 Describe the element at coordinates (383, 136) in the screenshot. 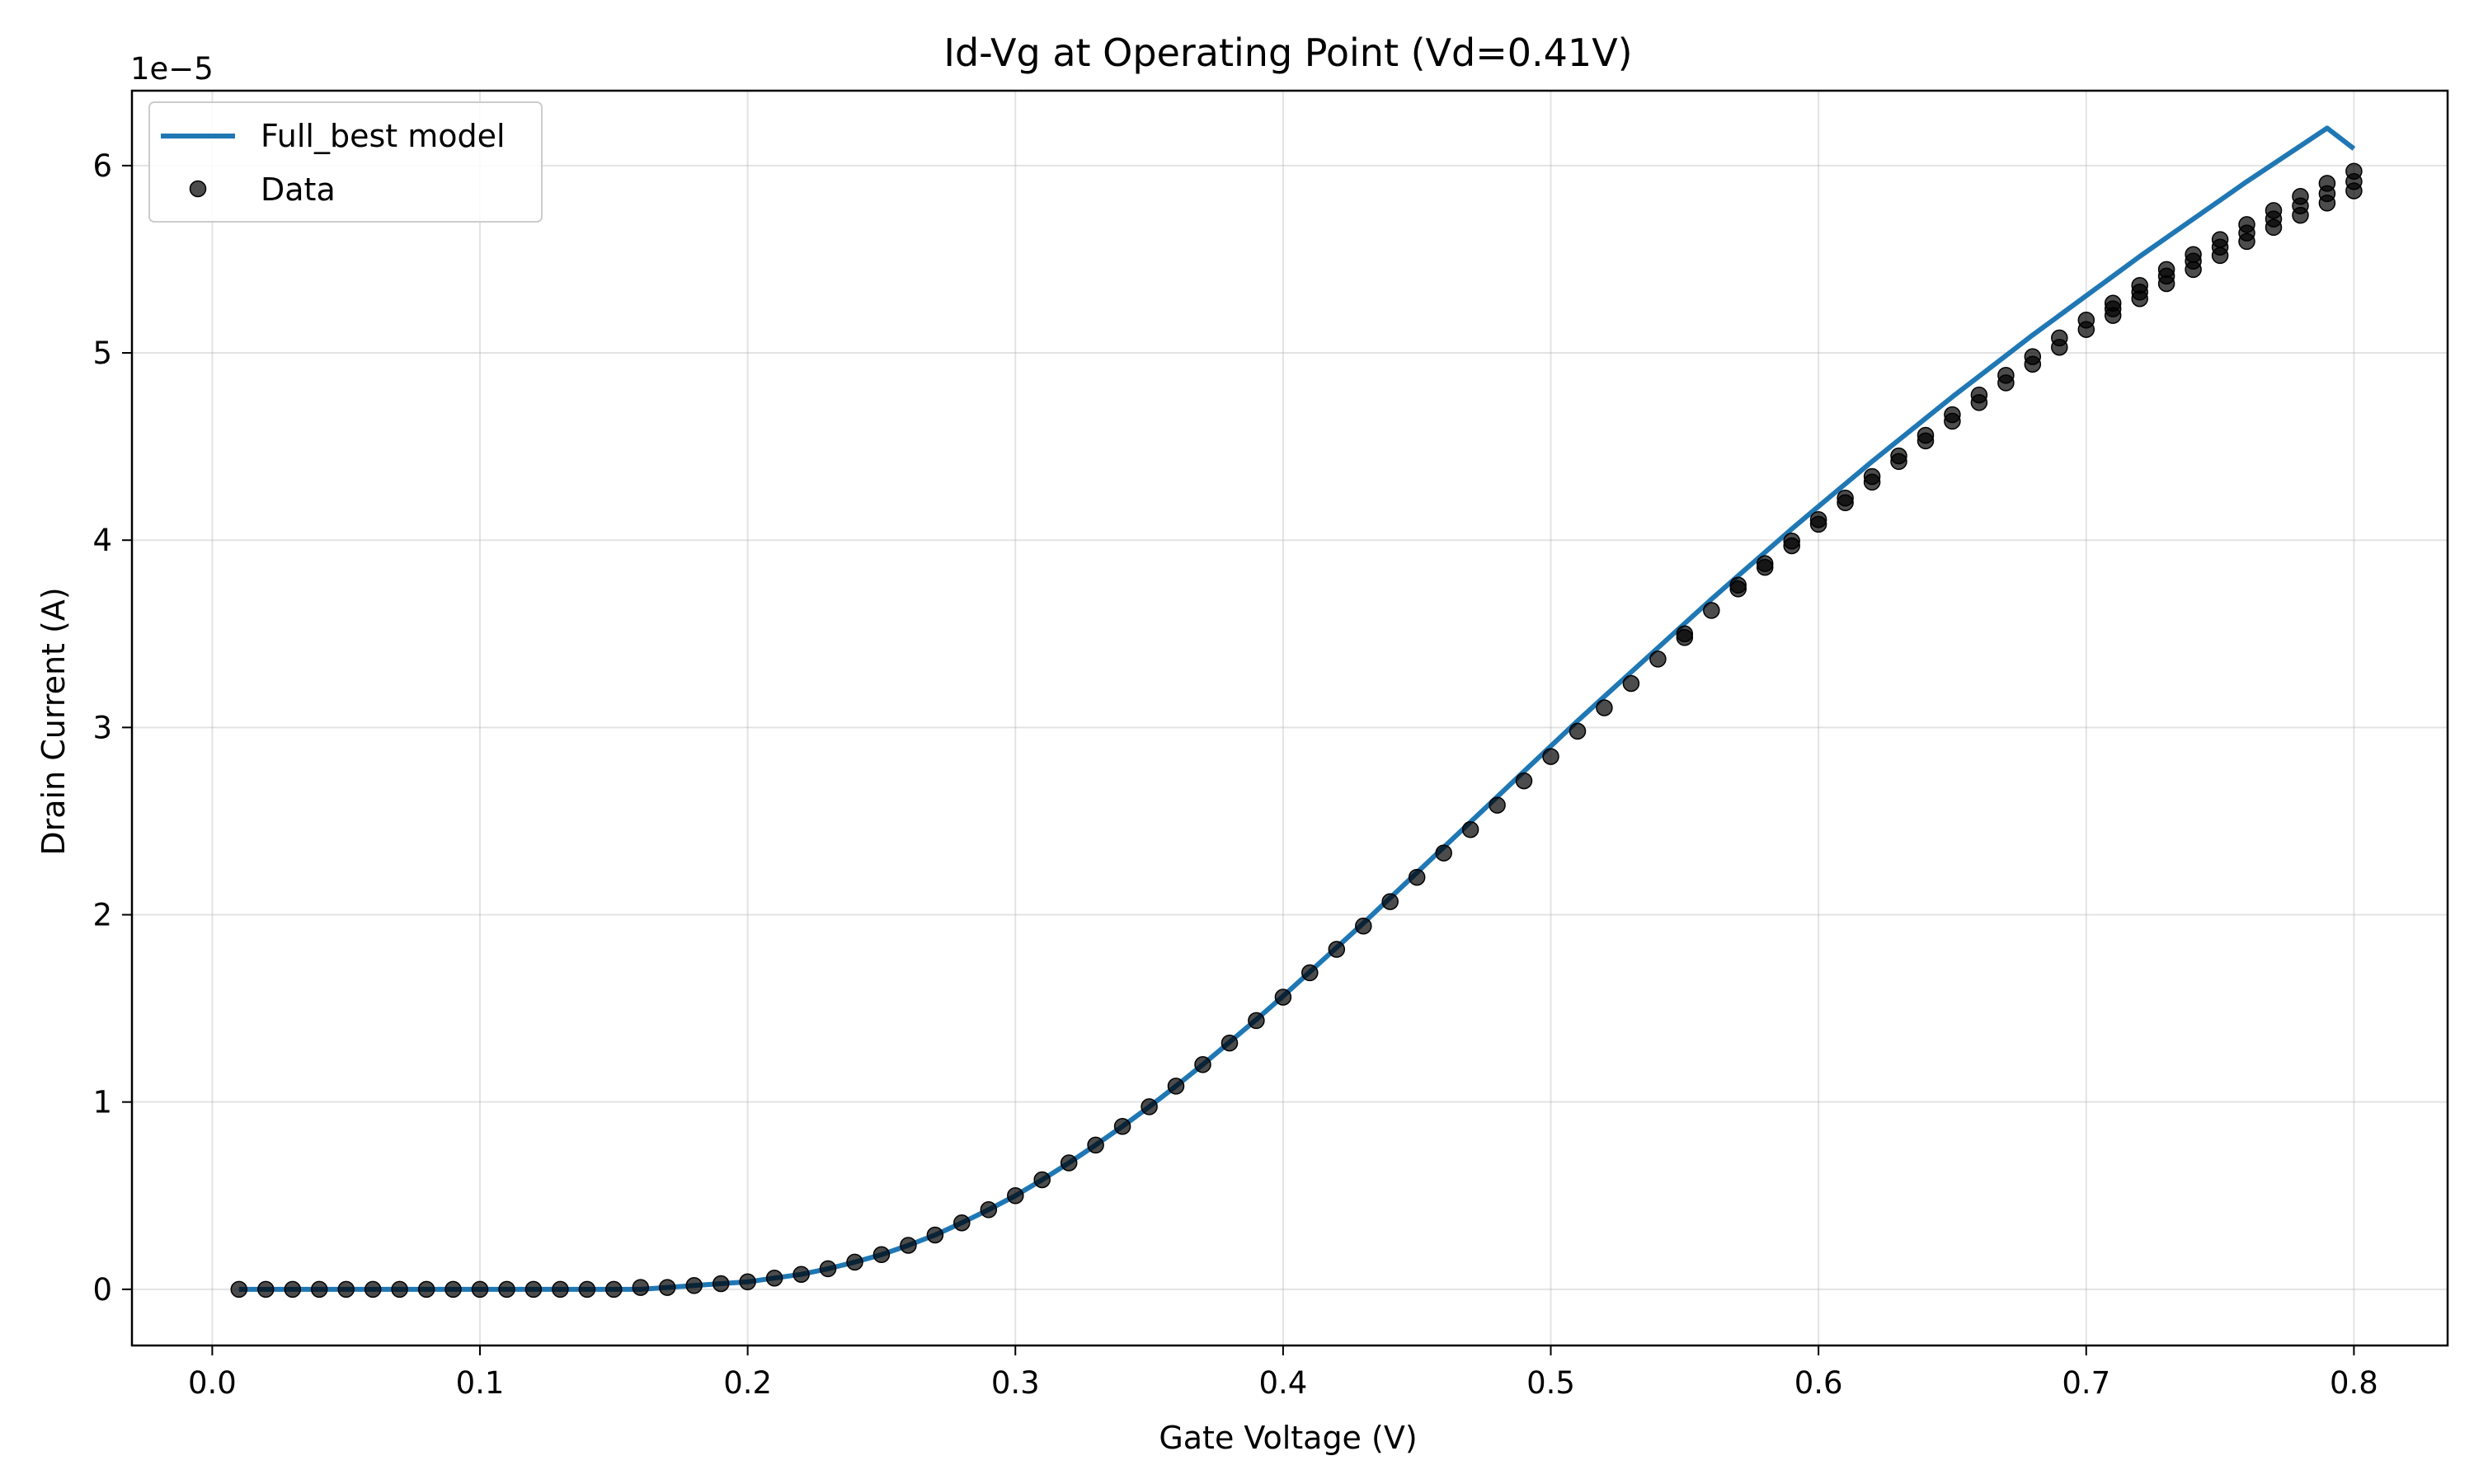

I see `legend-label-model: Full_best model` at that location.